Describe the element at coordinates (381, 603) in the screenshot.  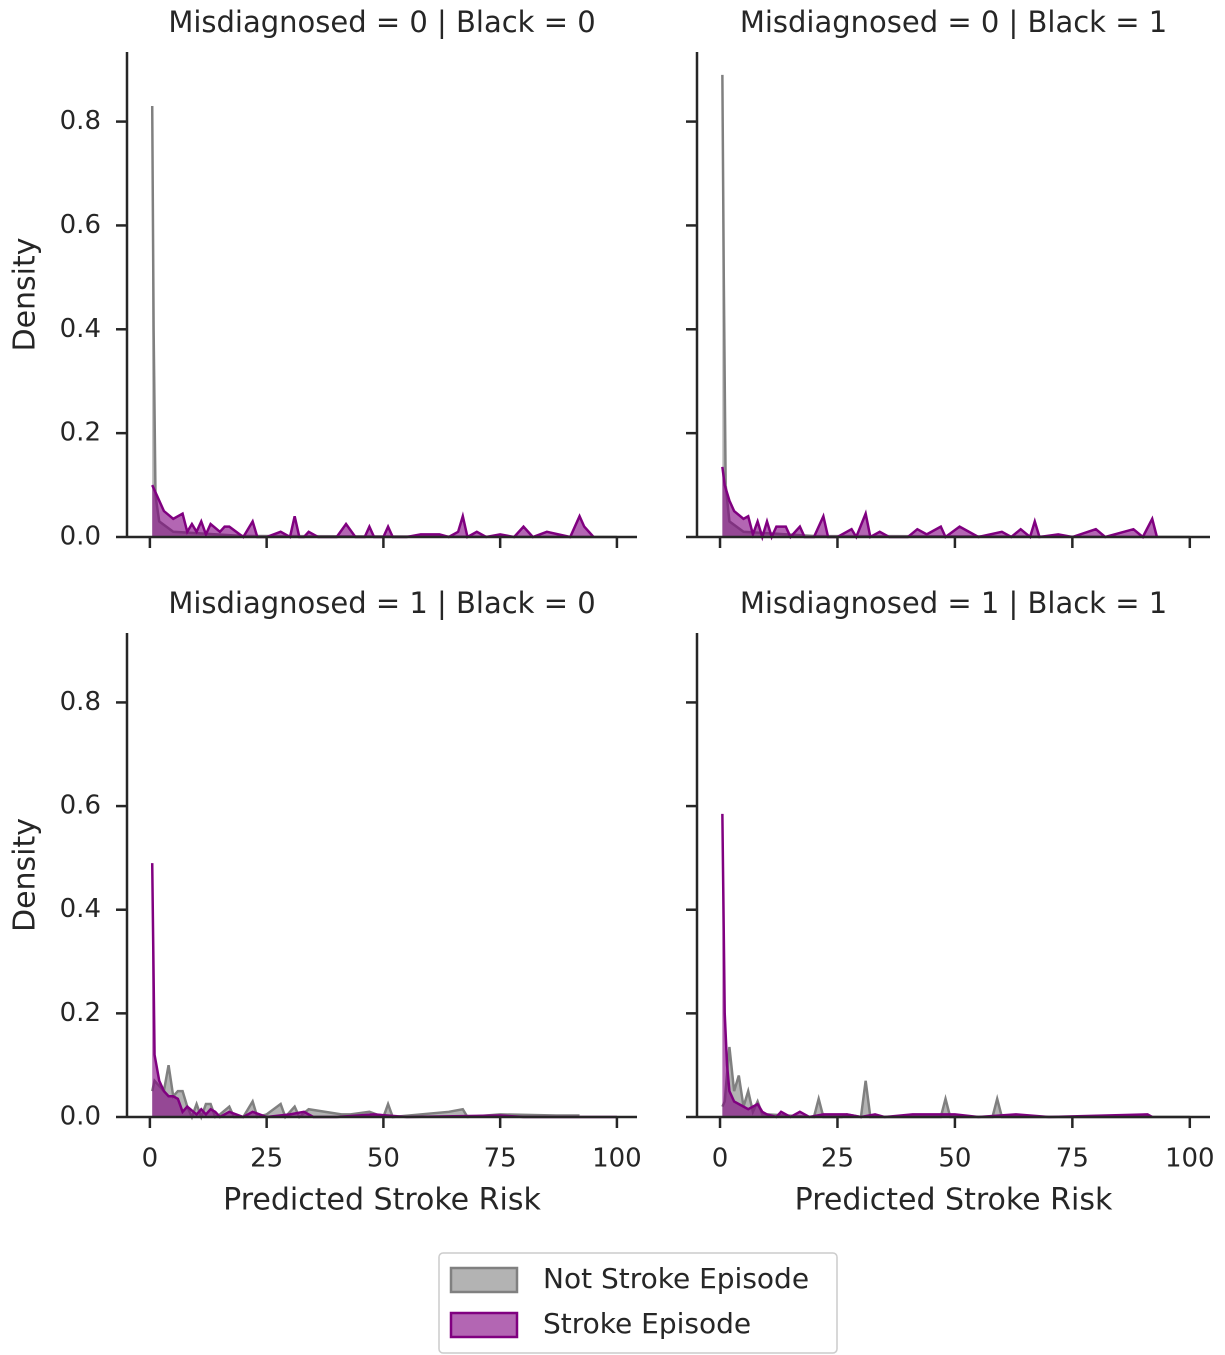
I see `panel-title: Misdiagnosed = 1 | Black = 0` at that location.